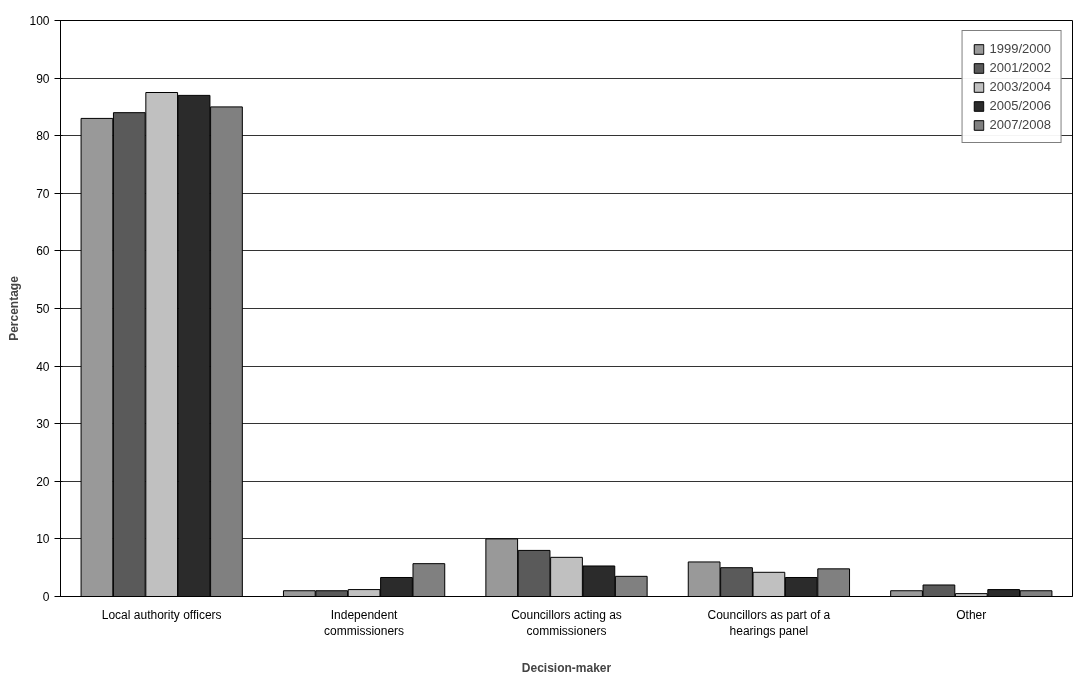 Image resolution: width=1082 pixels, height=678 pixels. Describe the element at coordinates (769, 623) in the screenshot. I see `x-tick-label: Councillors as part of a hearings panel` at that location.